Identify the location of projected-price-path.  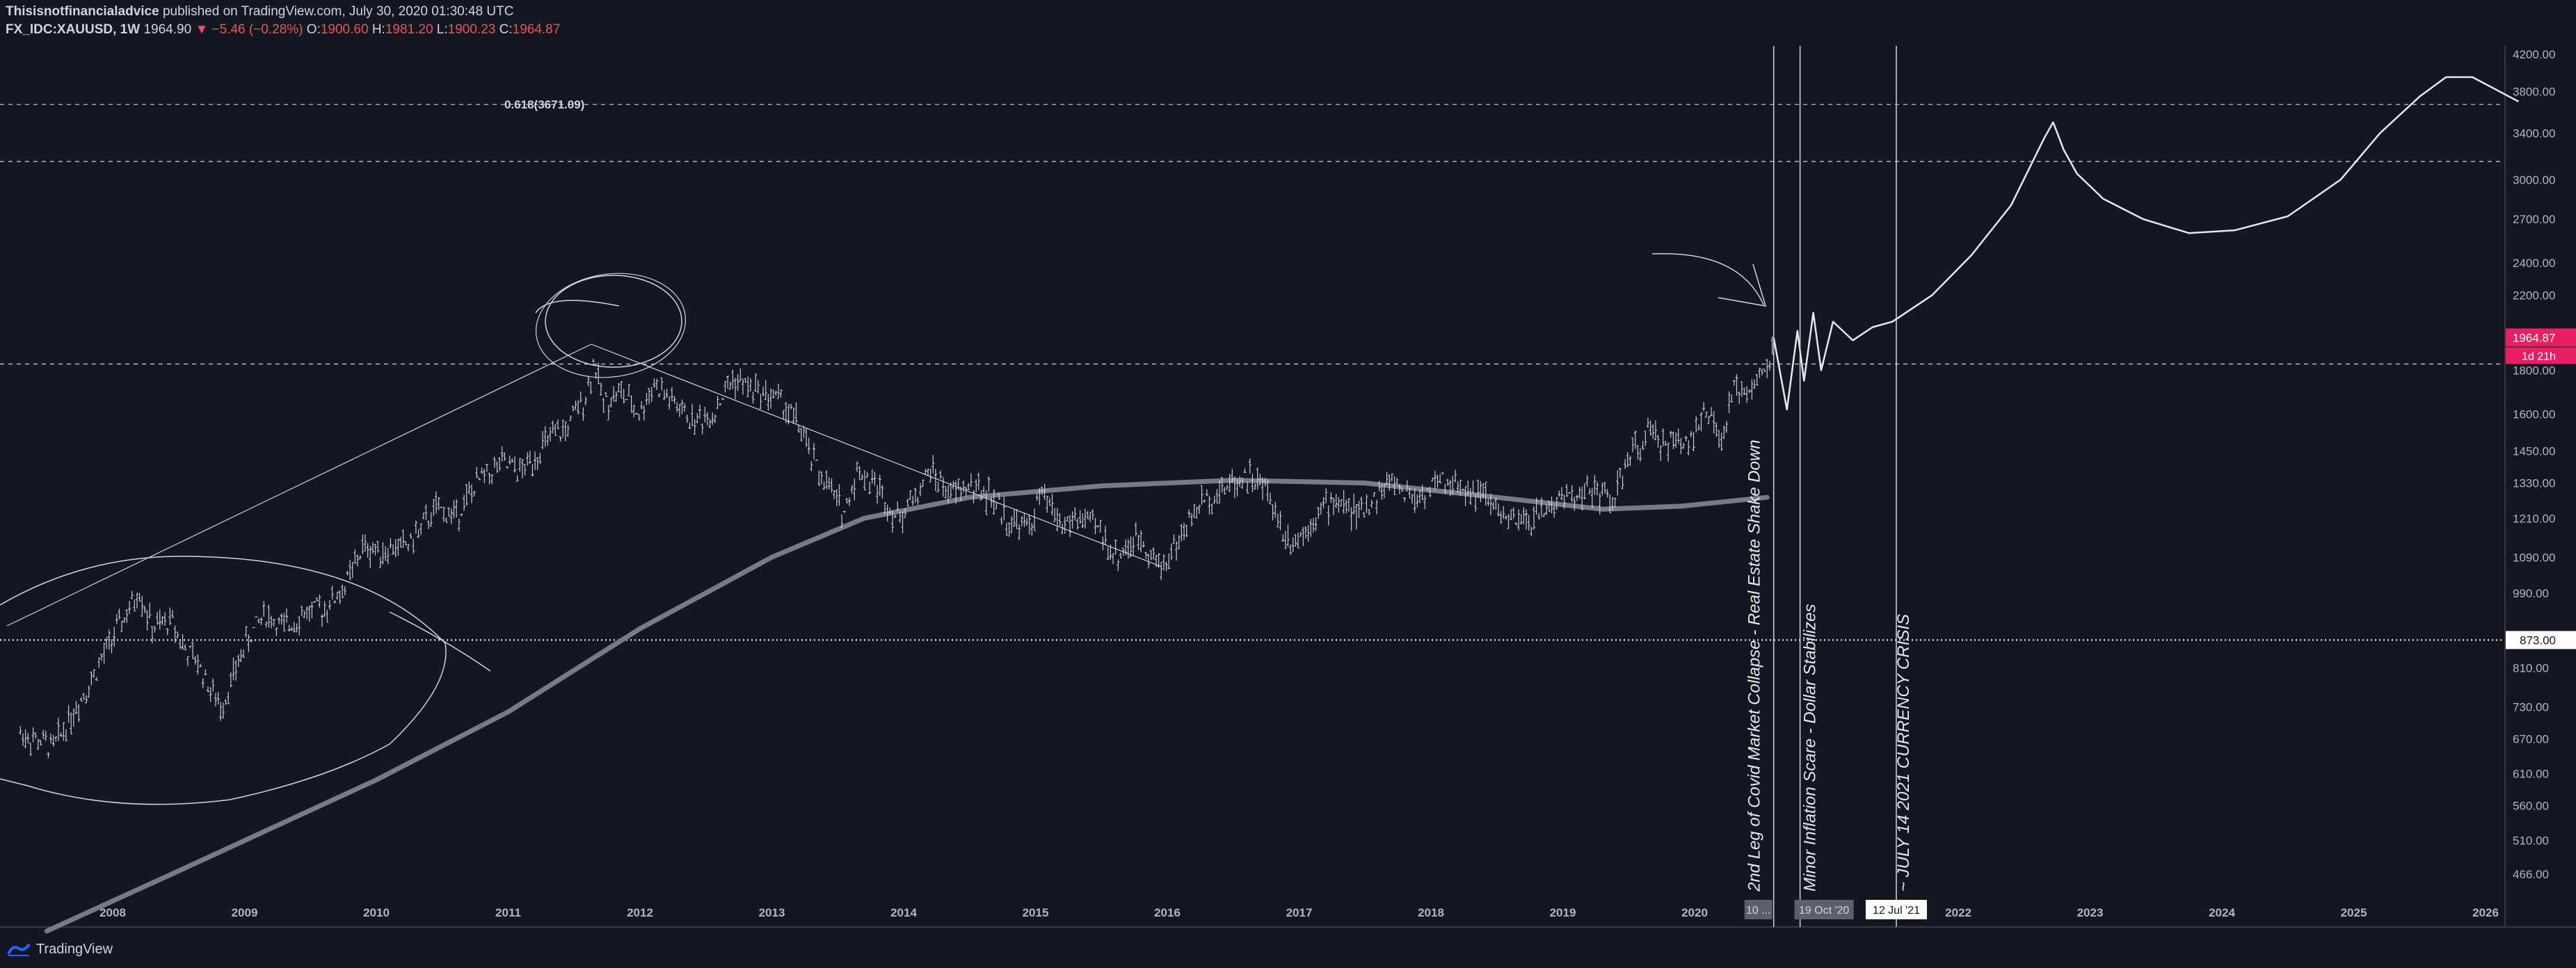
(2146, 244).